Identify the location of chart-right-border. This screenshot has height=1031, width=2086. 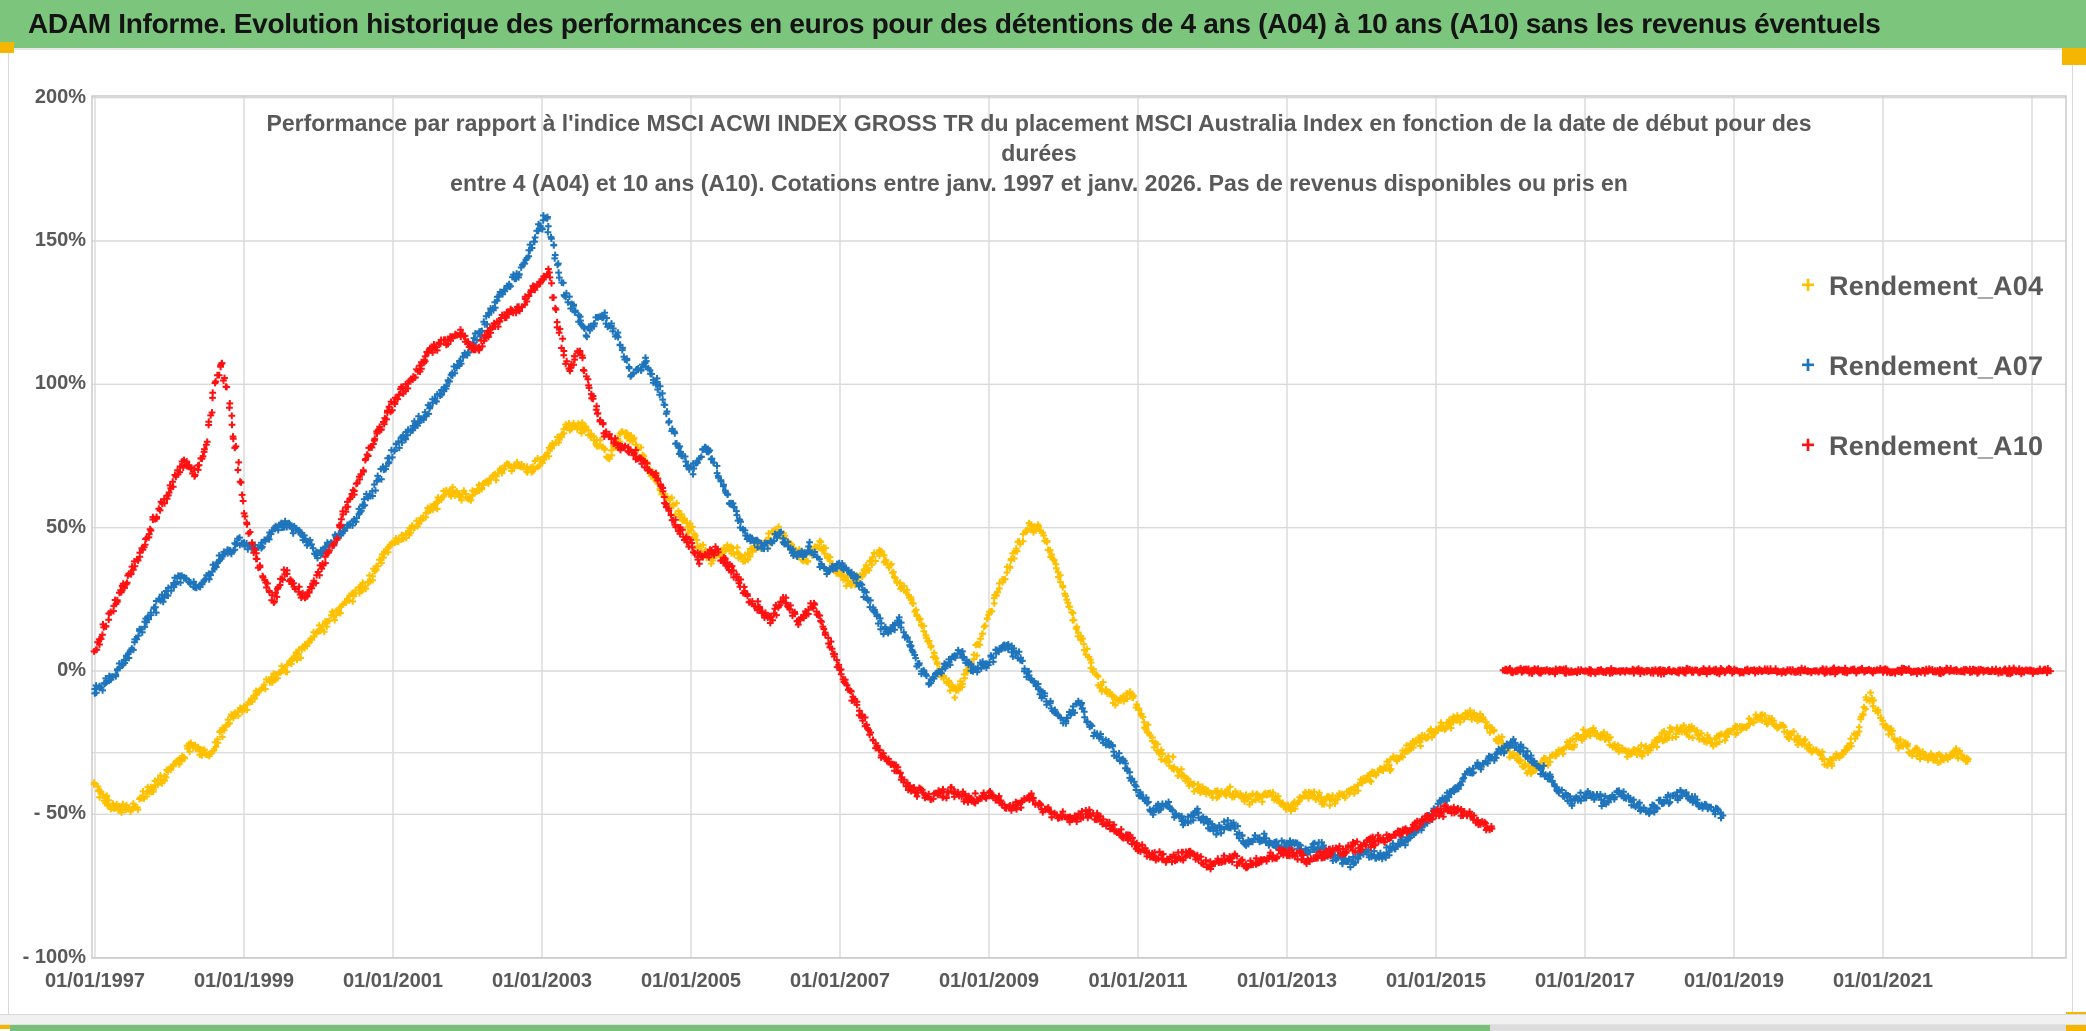
(2072, 533).